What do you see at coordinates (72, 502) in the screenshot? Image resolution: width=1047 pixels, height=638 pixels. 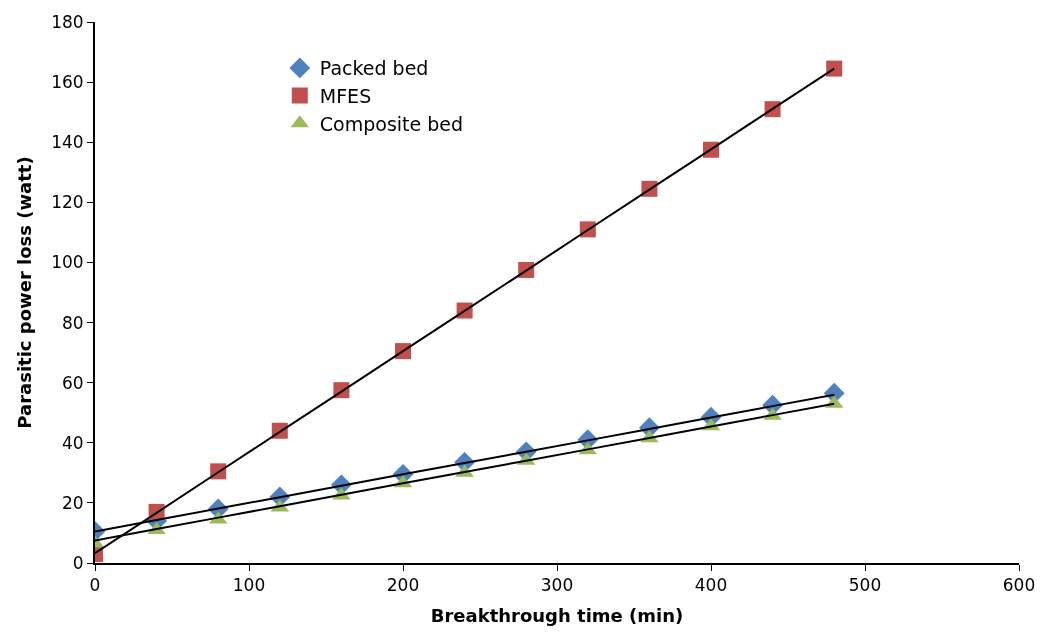 I see `y-tick-label: 20` at bounding box center [72, 502].